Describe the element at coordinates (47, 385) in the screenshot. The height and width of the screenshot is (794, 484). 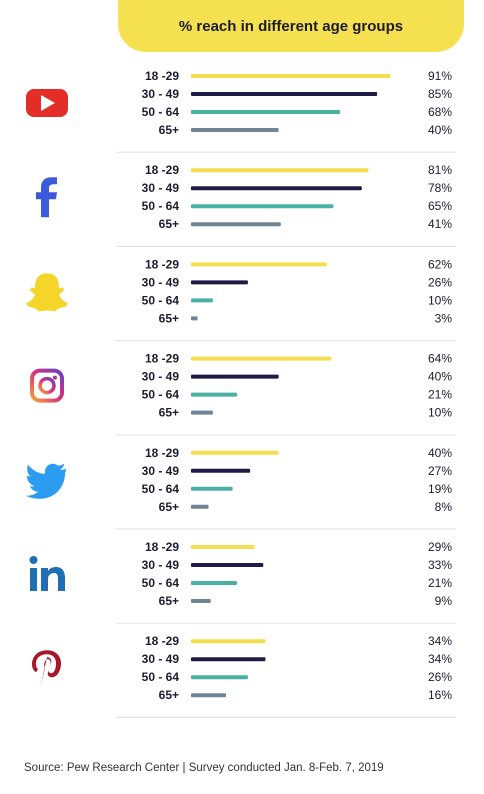
I see `instagram-icon` at that location.